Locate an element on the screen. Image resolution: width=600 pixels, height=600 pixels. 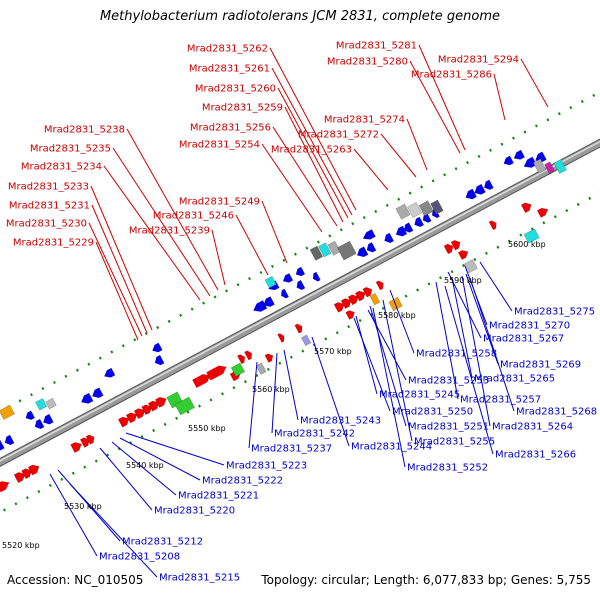
gene-label: Mrad2831_5221 is located at coordinates (218, 496).